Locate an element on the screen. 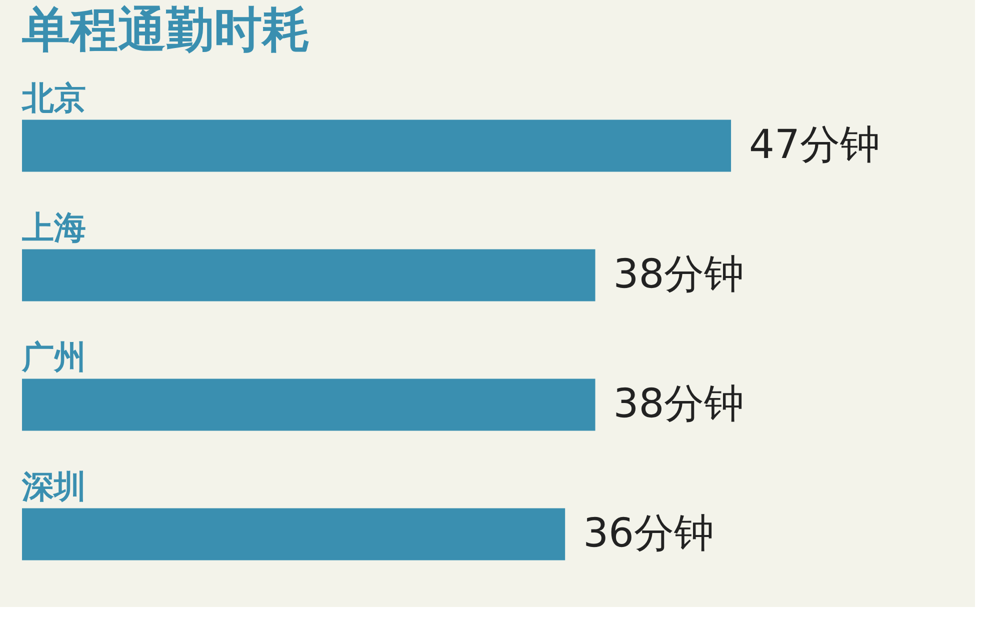 The width and height of the screenshot is (985, 617). data-label: 36分钟 is located at coordinates (648, 533).